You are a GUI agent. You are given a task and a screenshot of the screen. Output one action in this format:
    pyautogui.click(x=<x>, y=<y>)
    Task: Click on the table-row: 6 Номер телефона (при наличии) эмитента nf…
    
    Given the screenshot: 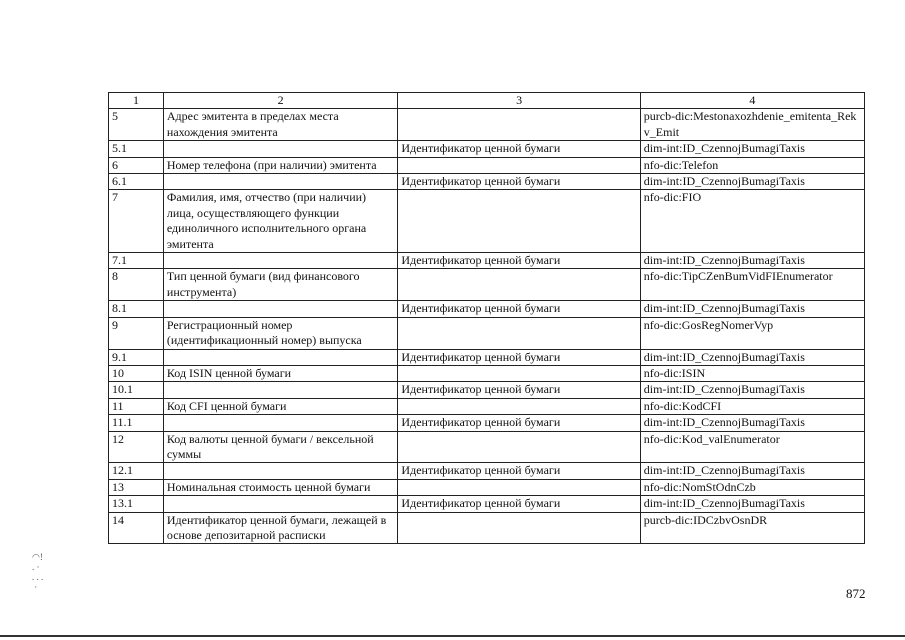 What is the action you would take?
    pyautogui.click(x=487, y=165)
    